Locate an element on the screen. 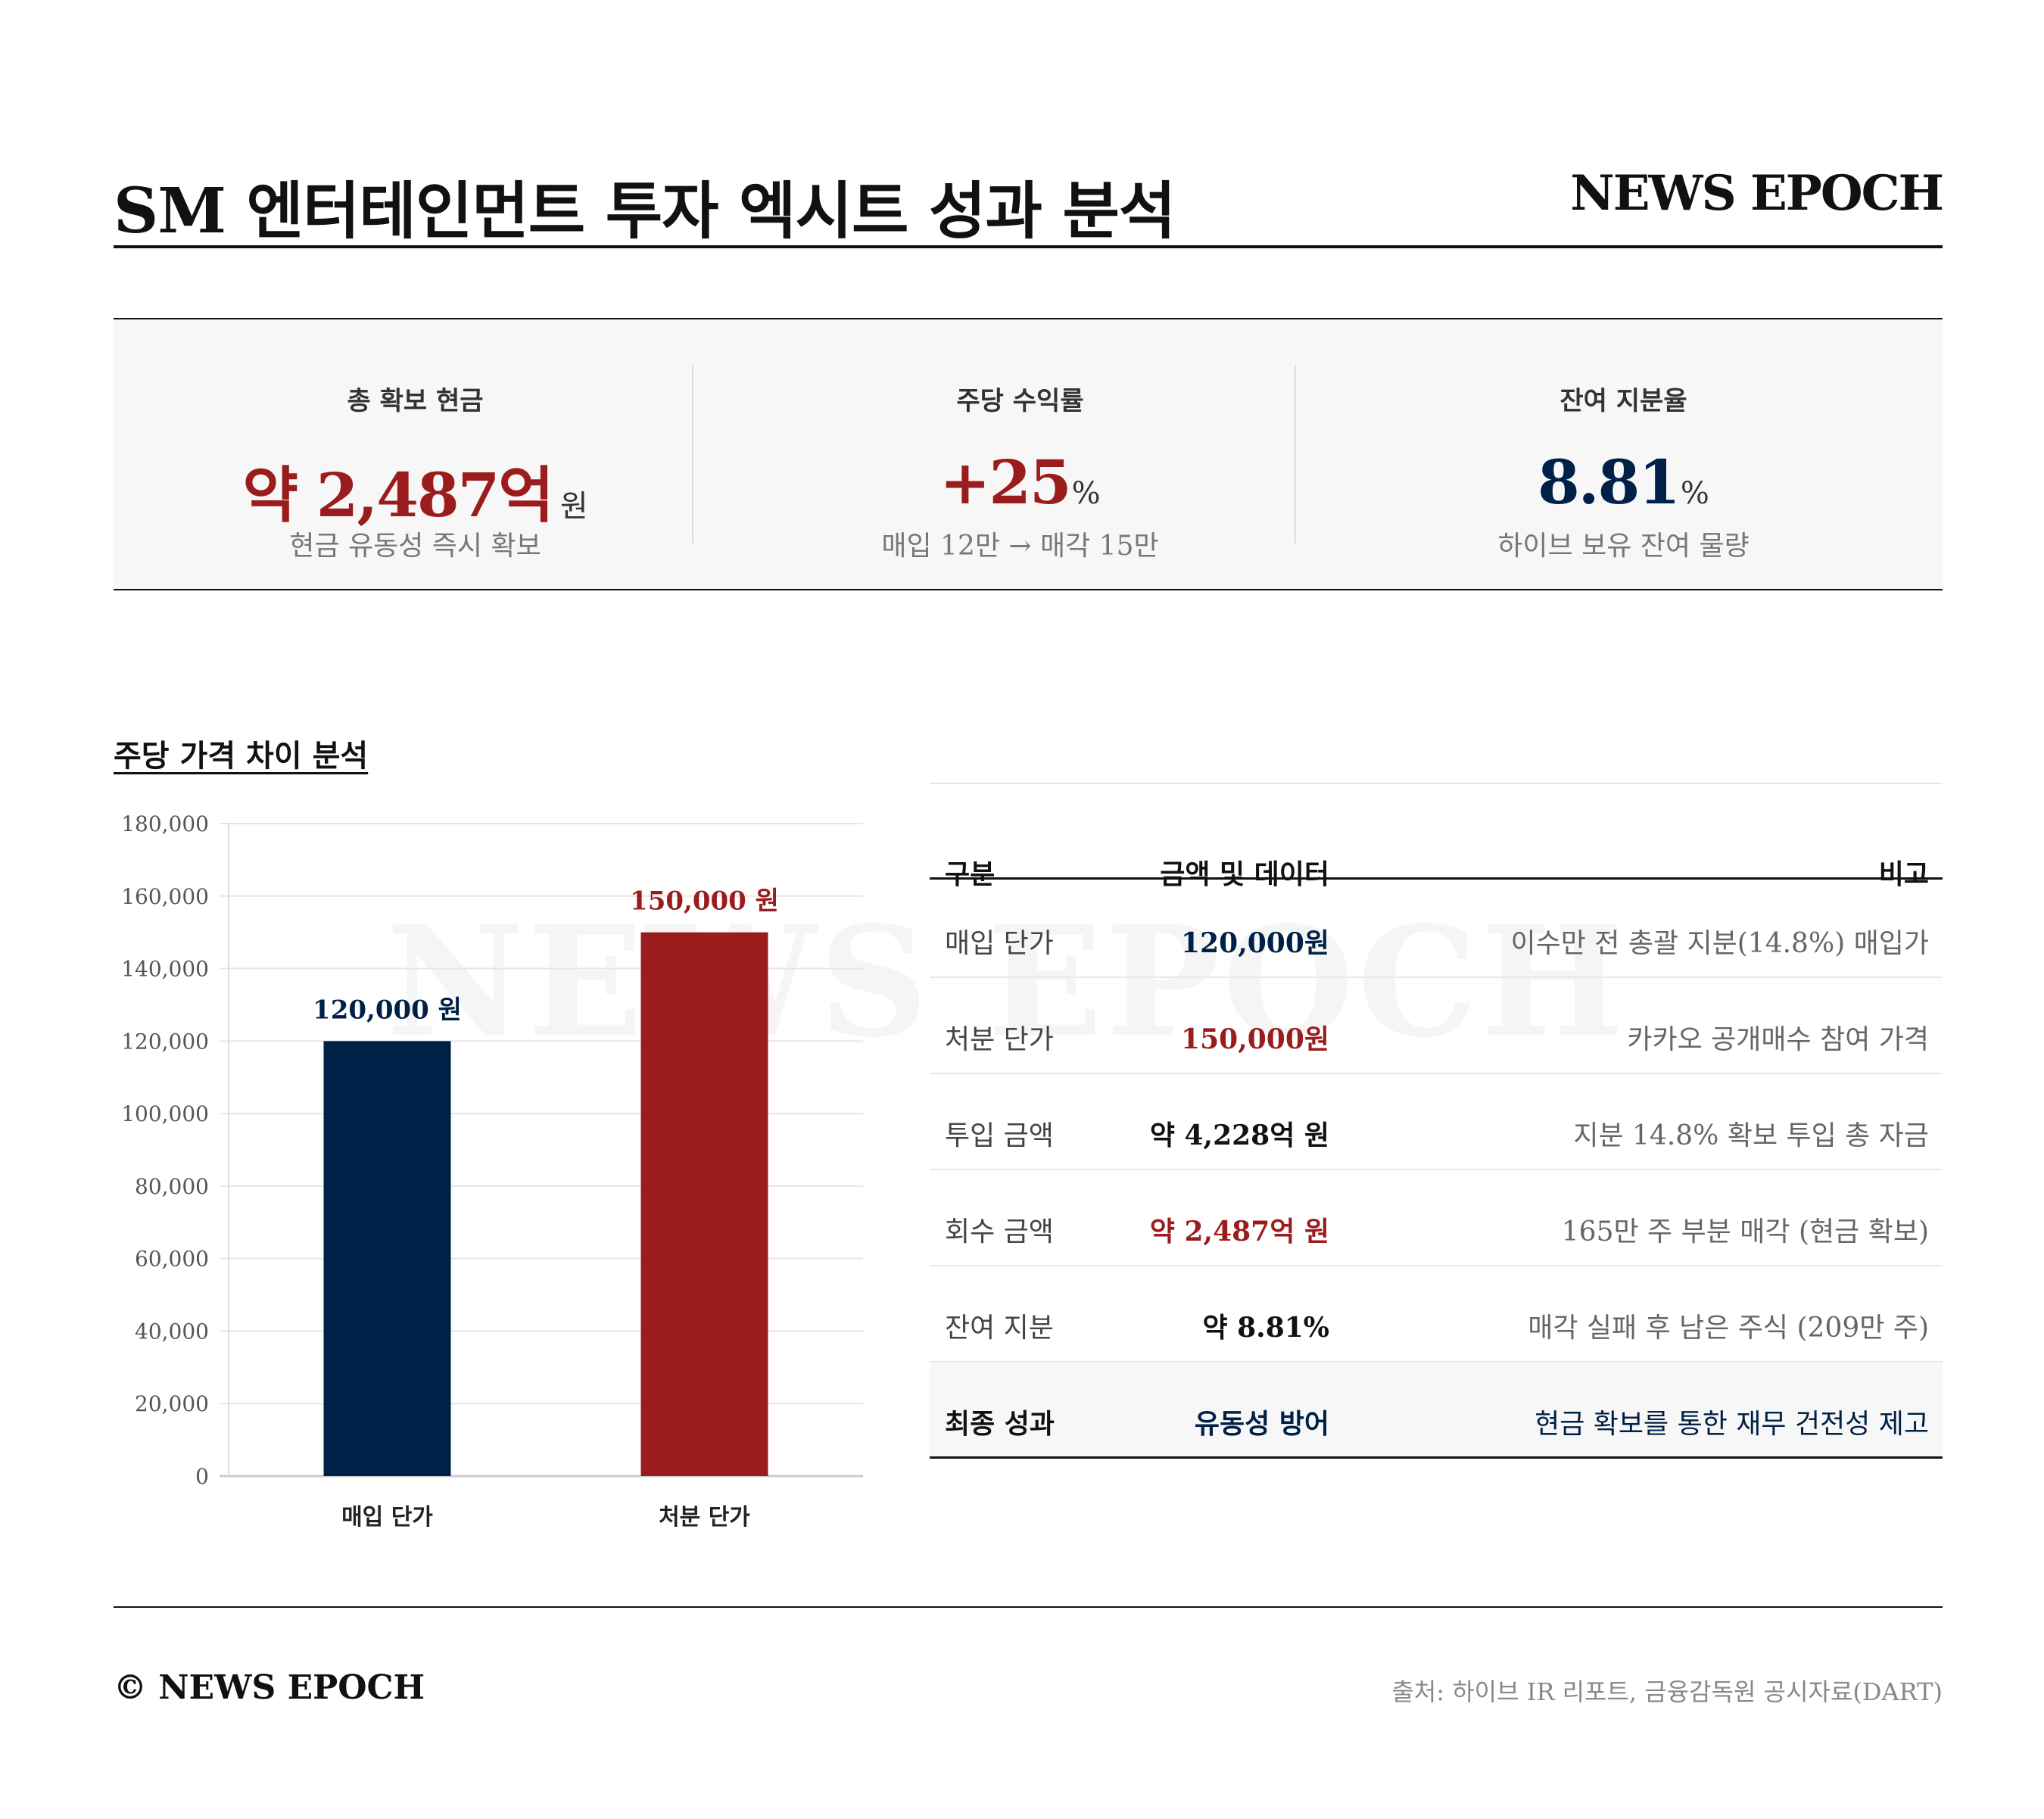 Image resolution: width=2044 pixels, height=1819 pixels. table-row: 투입 금액 약 4,228억 원 지분 14.8% 확보 투입 총 자금 is located at coordinates (1436, 1122).